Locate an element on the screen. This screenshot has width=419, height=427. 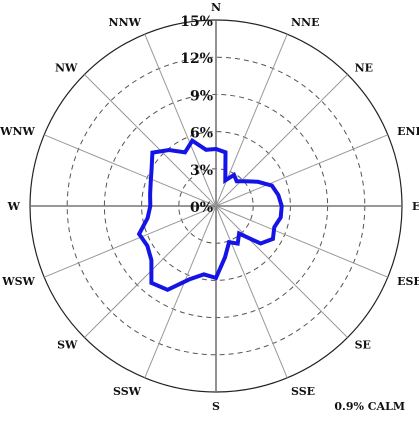
ring-label-0pct: 0% is located at coordinates (201, 208).